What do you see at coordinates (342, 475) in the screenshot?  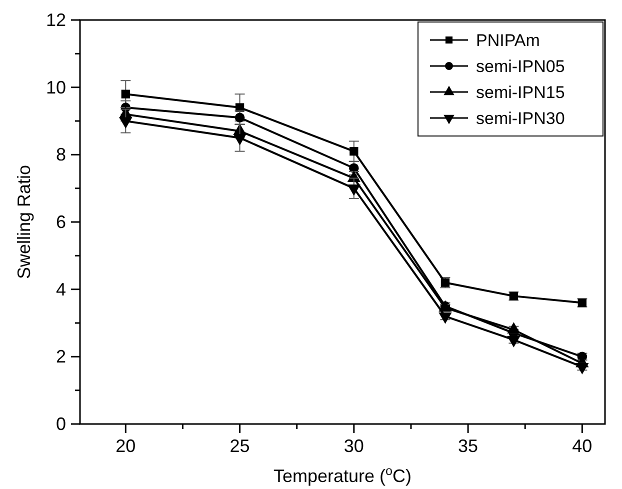 I see `x-axis-title: Temperature ($^{o}$C)` at bounding box center [342, 475].